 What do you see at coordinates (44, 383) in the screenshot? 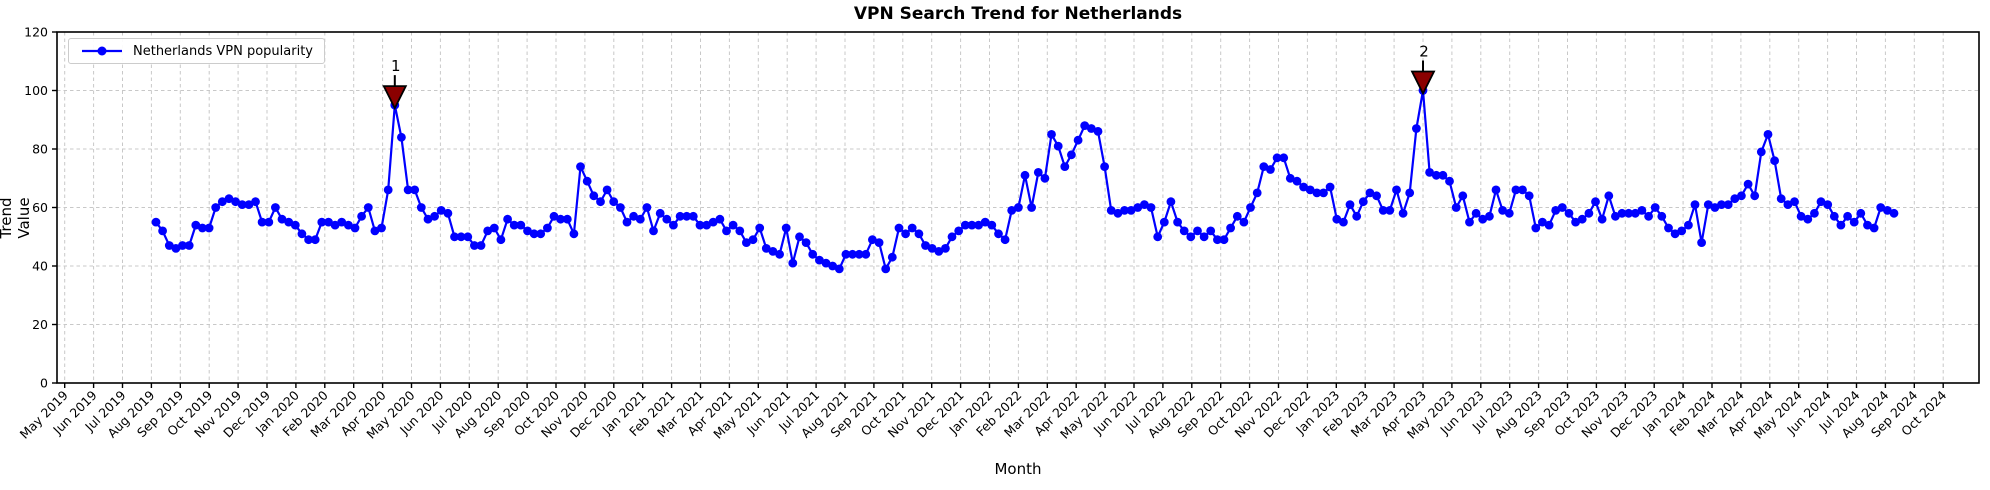
I see `y-tick-label: 0` at bounding box center [44, 383].